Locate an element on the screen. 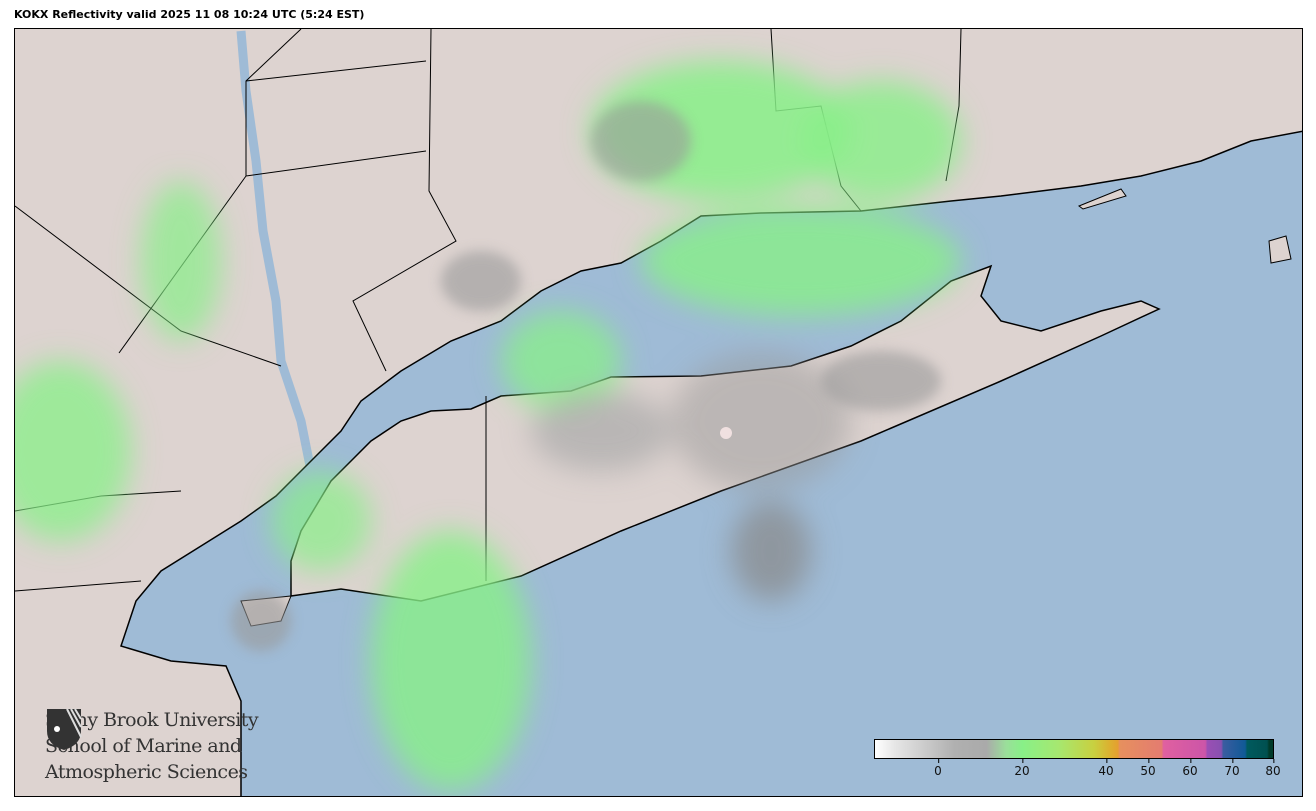 This screenshot has height=811, width=1316. colorbar-tick: 20 is located at coordinates (1022, 768).